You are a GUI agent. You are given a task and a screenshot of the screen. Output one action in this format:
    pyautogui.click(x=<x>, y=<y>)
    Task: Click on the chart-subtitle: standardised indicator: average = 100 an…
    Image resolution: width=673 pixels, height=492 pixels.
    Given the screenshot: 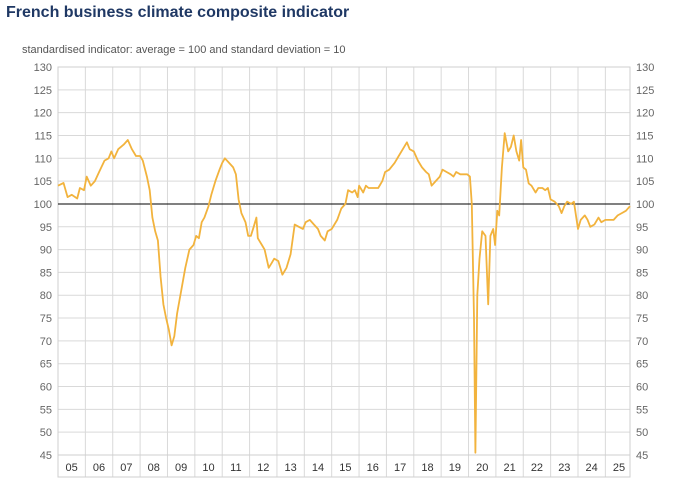 What is the action you would take?
    pyautogui.click(x=184, y=50)
    